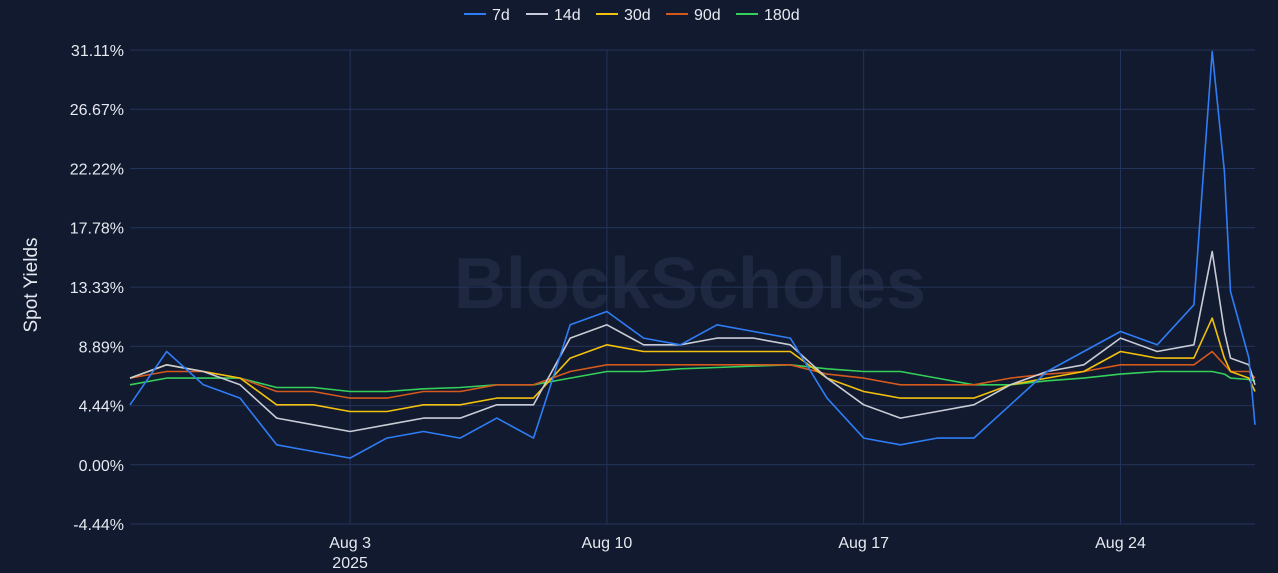 This screenshot has width=1278, height=573. What do you see at coordinates (863, 543) in the screenshot?
I see `x-tick-label: Aug 17` at bounding box center [863, 543].